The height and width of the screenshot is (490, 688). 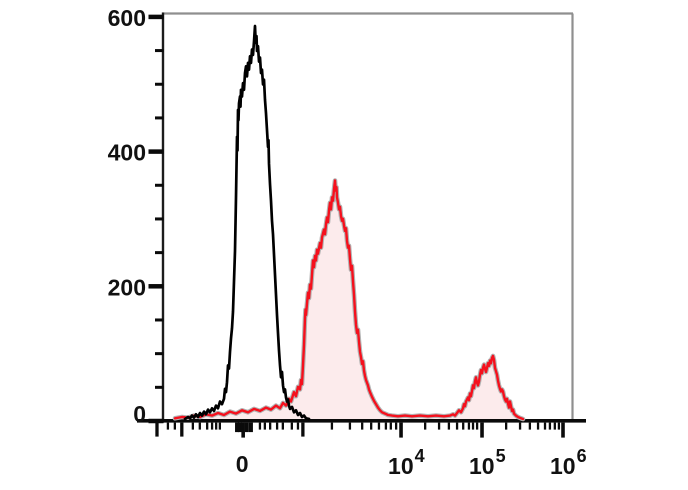 I want to click on x-tick-label-0: 0, so click(x=242, y=464).